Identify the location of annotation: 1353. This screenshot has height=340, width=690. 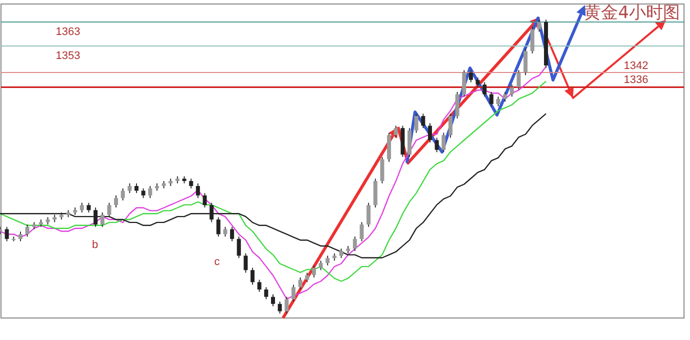
(68, 56).